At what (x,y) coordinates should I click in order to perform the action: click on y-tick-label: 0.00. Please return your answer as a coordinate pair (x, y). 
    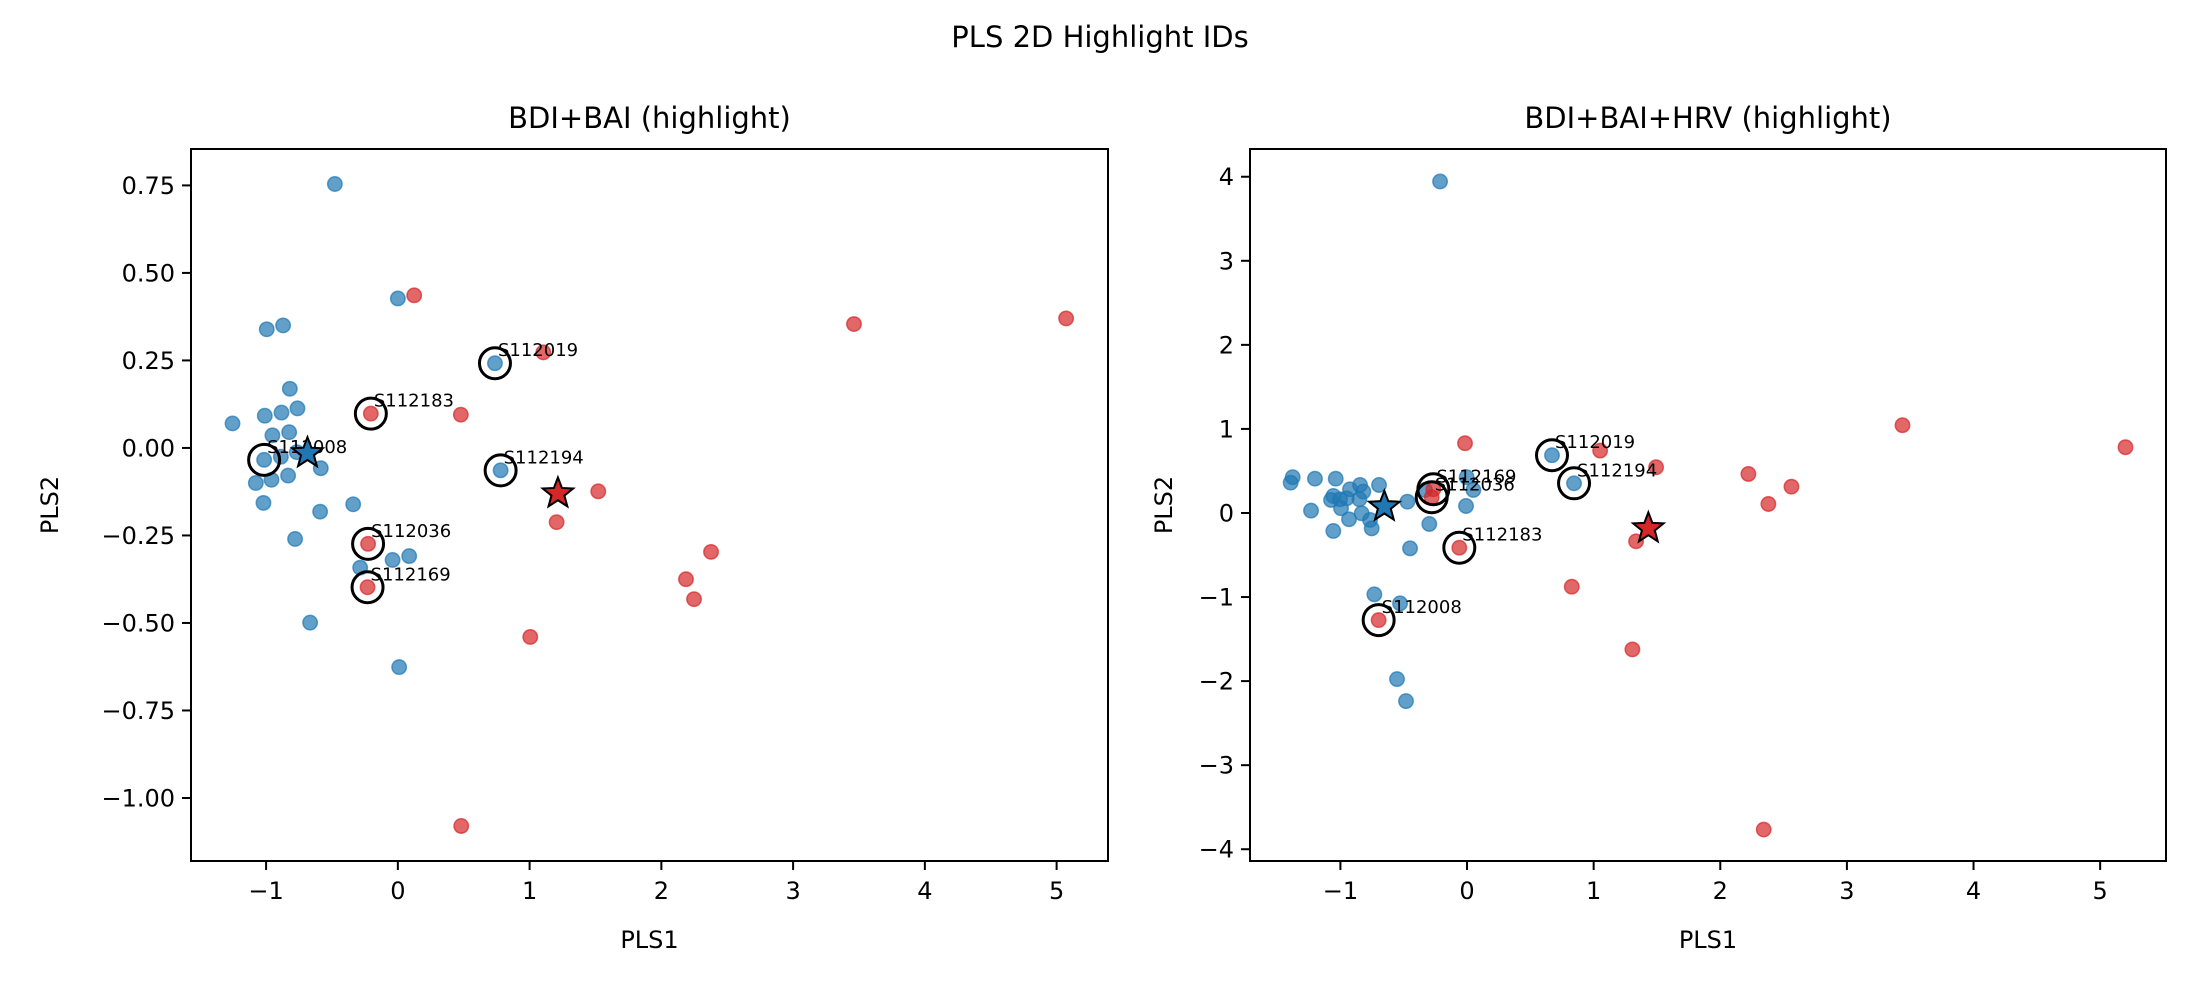
    Looking at the image, I should click on (148, 448).